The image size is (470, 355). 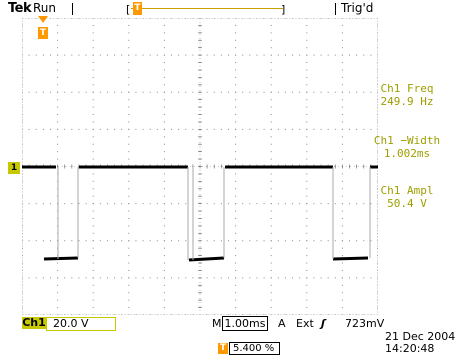 I want to click on timebase-readout: M 1.00ms, so click(x=240, y=323).